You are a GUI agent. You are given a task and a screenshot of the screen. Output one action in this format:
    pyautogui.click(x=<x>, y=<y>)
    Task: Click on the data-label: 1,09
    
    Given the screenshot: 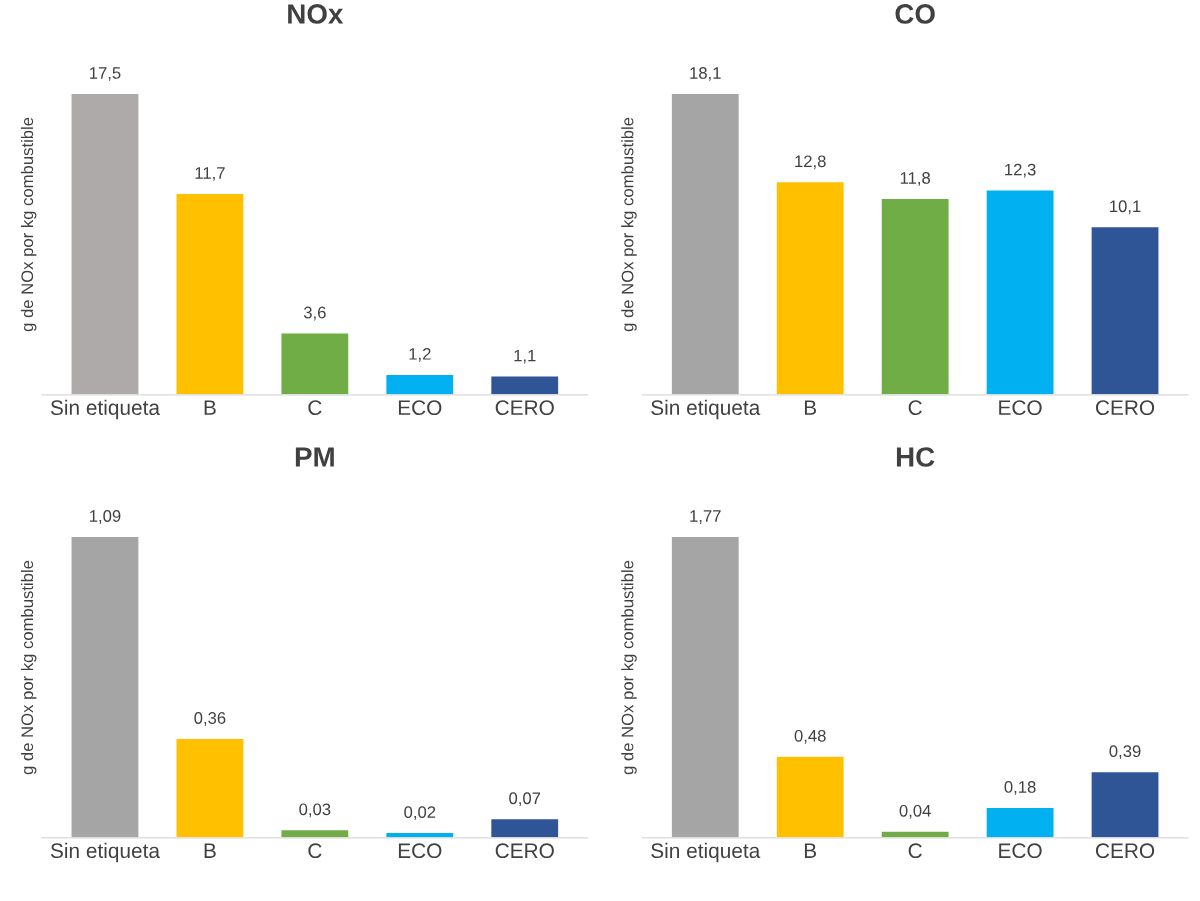 What is the action you would take?
    pyautogui.click(x=105, y=517)
    